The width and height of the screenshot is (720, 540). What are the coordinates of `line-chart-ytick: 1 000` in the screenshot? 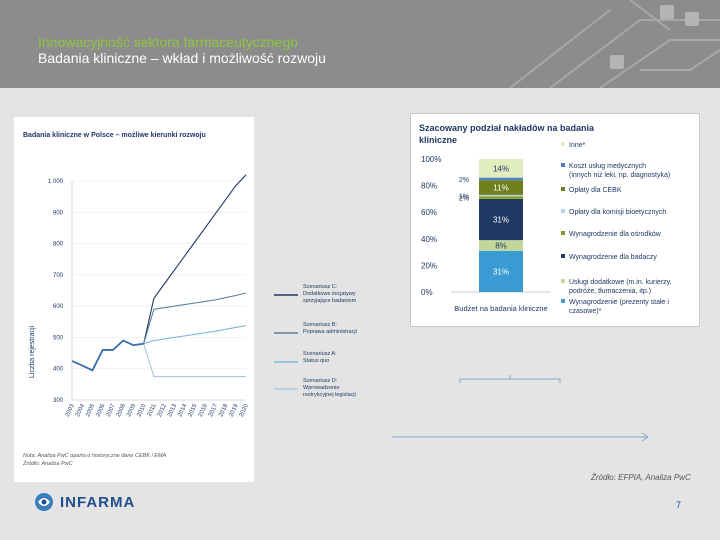 It's located at (56, 182).